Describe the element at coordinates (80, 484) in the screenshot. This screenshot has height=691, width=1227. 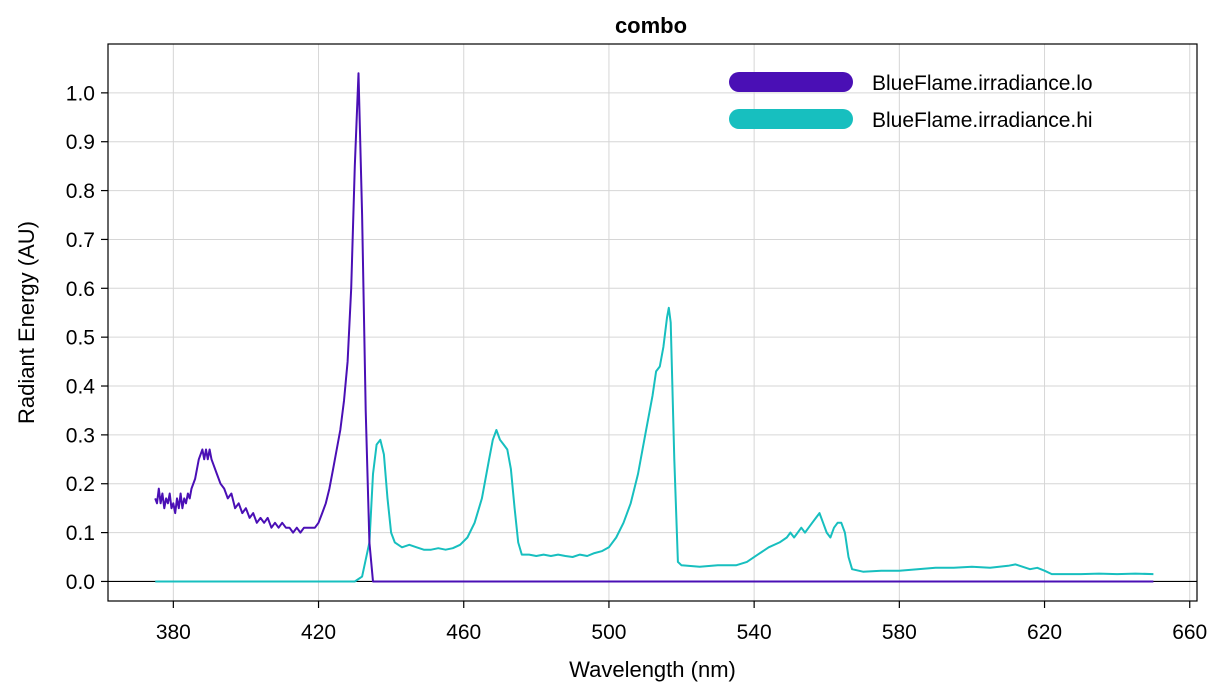
I see `y-tick-label: 0.2` at that location.